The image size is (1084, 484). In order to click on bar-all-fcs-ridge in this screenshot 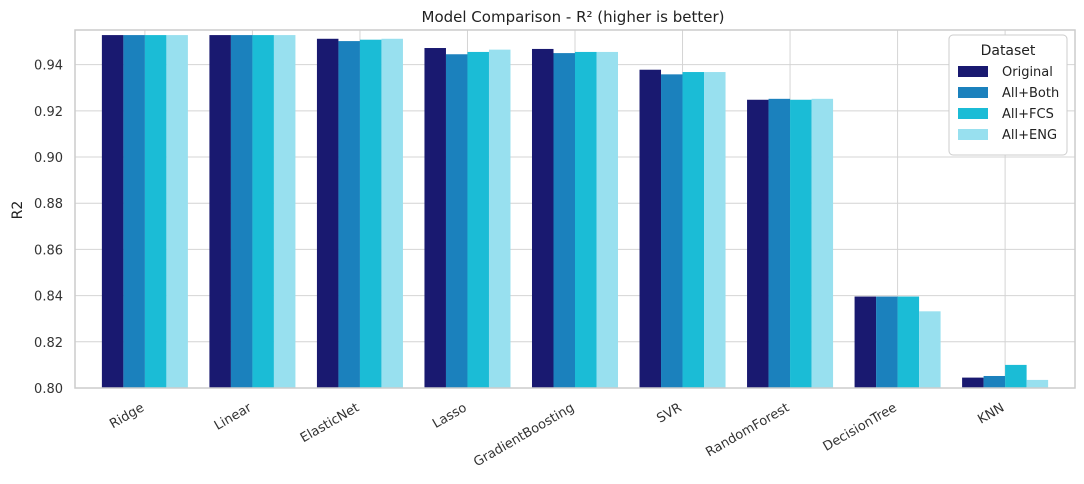, I will do `click(155, 211)`.